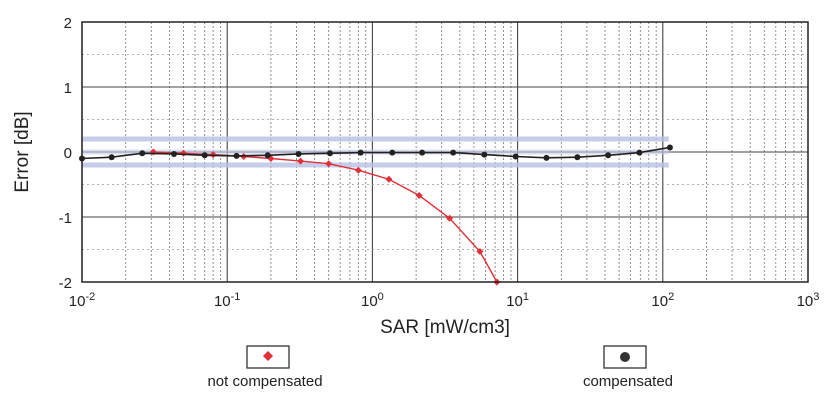 The height and width of the screenshot is (396, 831). What do you see at coordinates (65, 218) in the screenshot?
I see `y-tick-label: -1` at bounding box center [65, 218].